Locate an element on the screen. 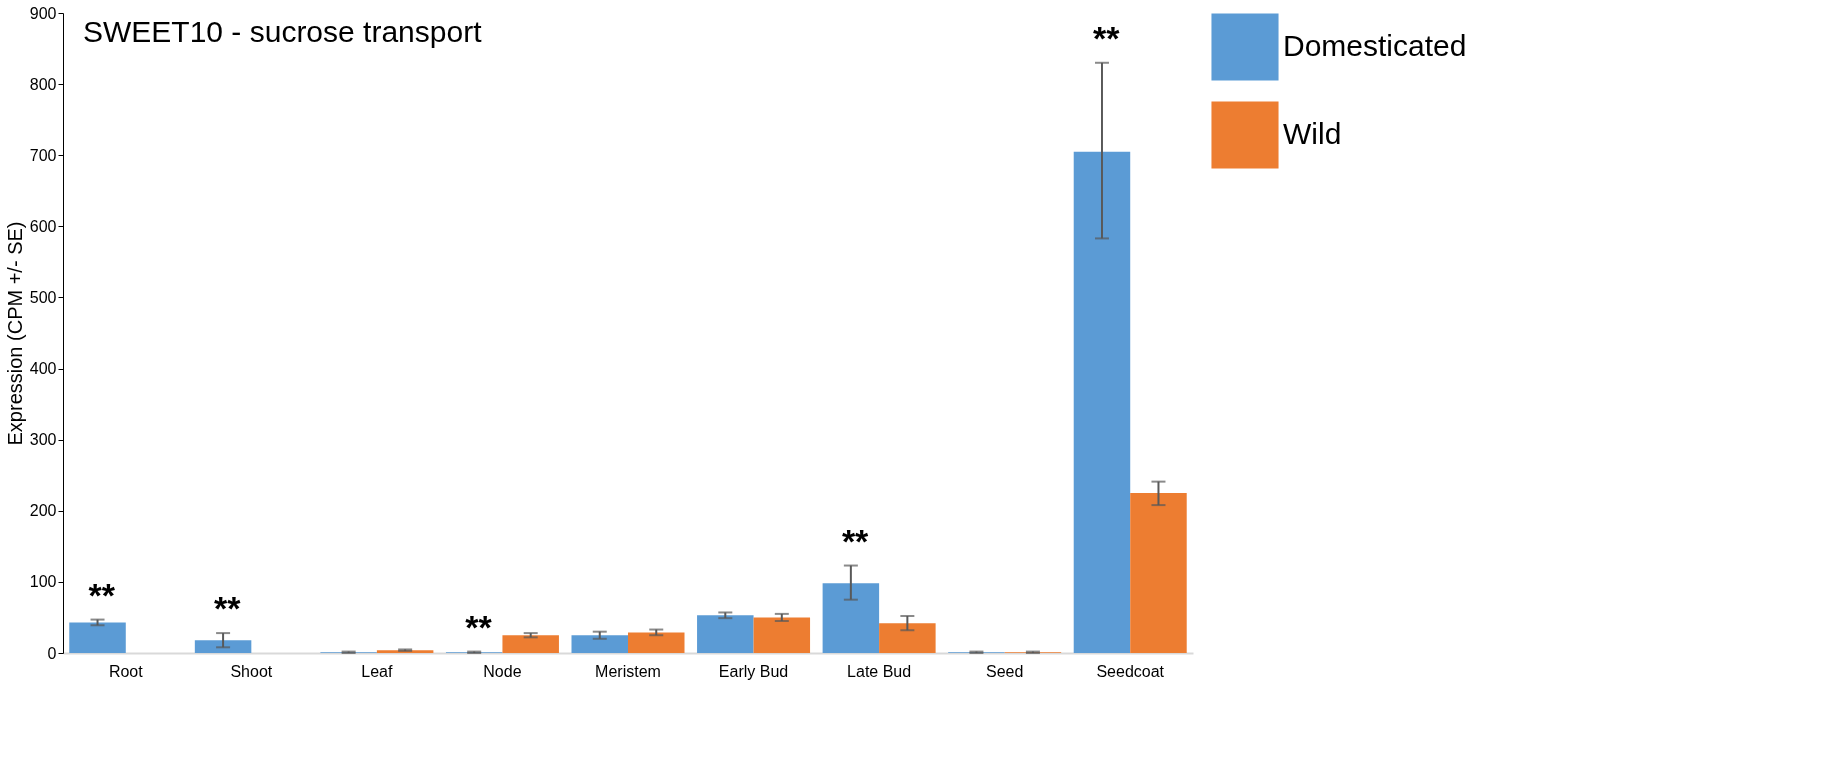  y-tick-label: 0 is located at coordinates (52, 653).